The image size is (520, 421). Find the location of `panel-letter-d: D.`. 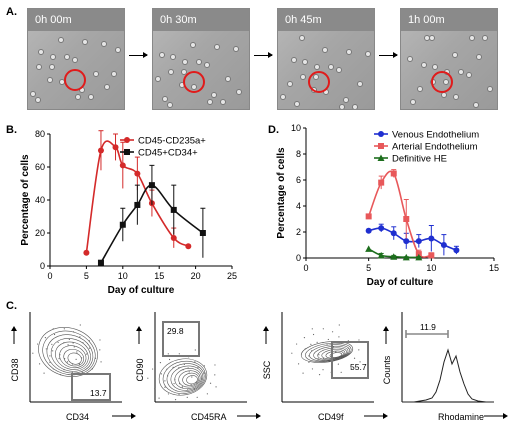

panel-letter-d: D. is located at coordinates (273, 130).